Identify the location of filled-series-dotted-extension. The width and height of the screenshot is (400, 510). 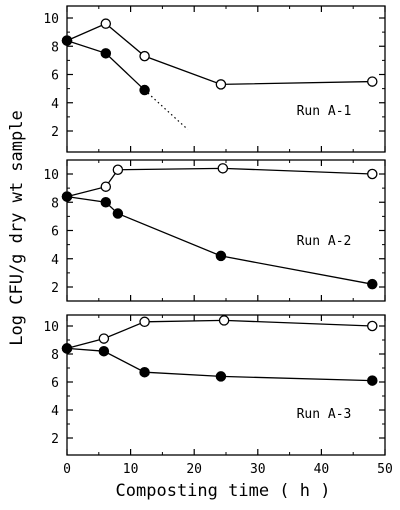
(166, 110).